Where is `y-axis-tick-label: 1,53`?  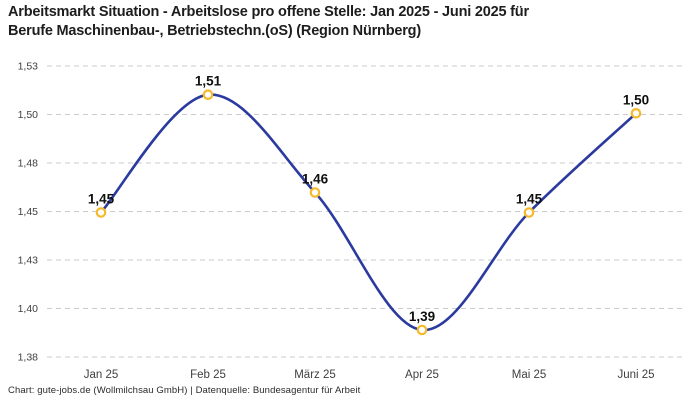
y-axis-tick-label: 1,53 is located at coordinates (28, 67).